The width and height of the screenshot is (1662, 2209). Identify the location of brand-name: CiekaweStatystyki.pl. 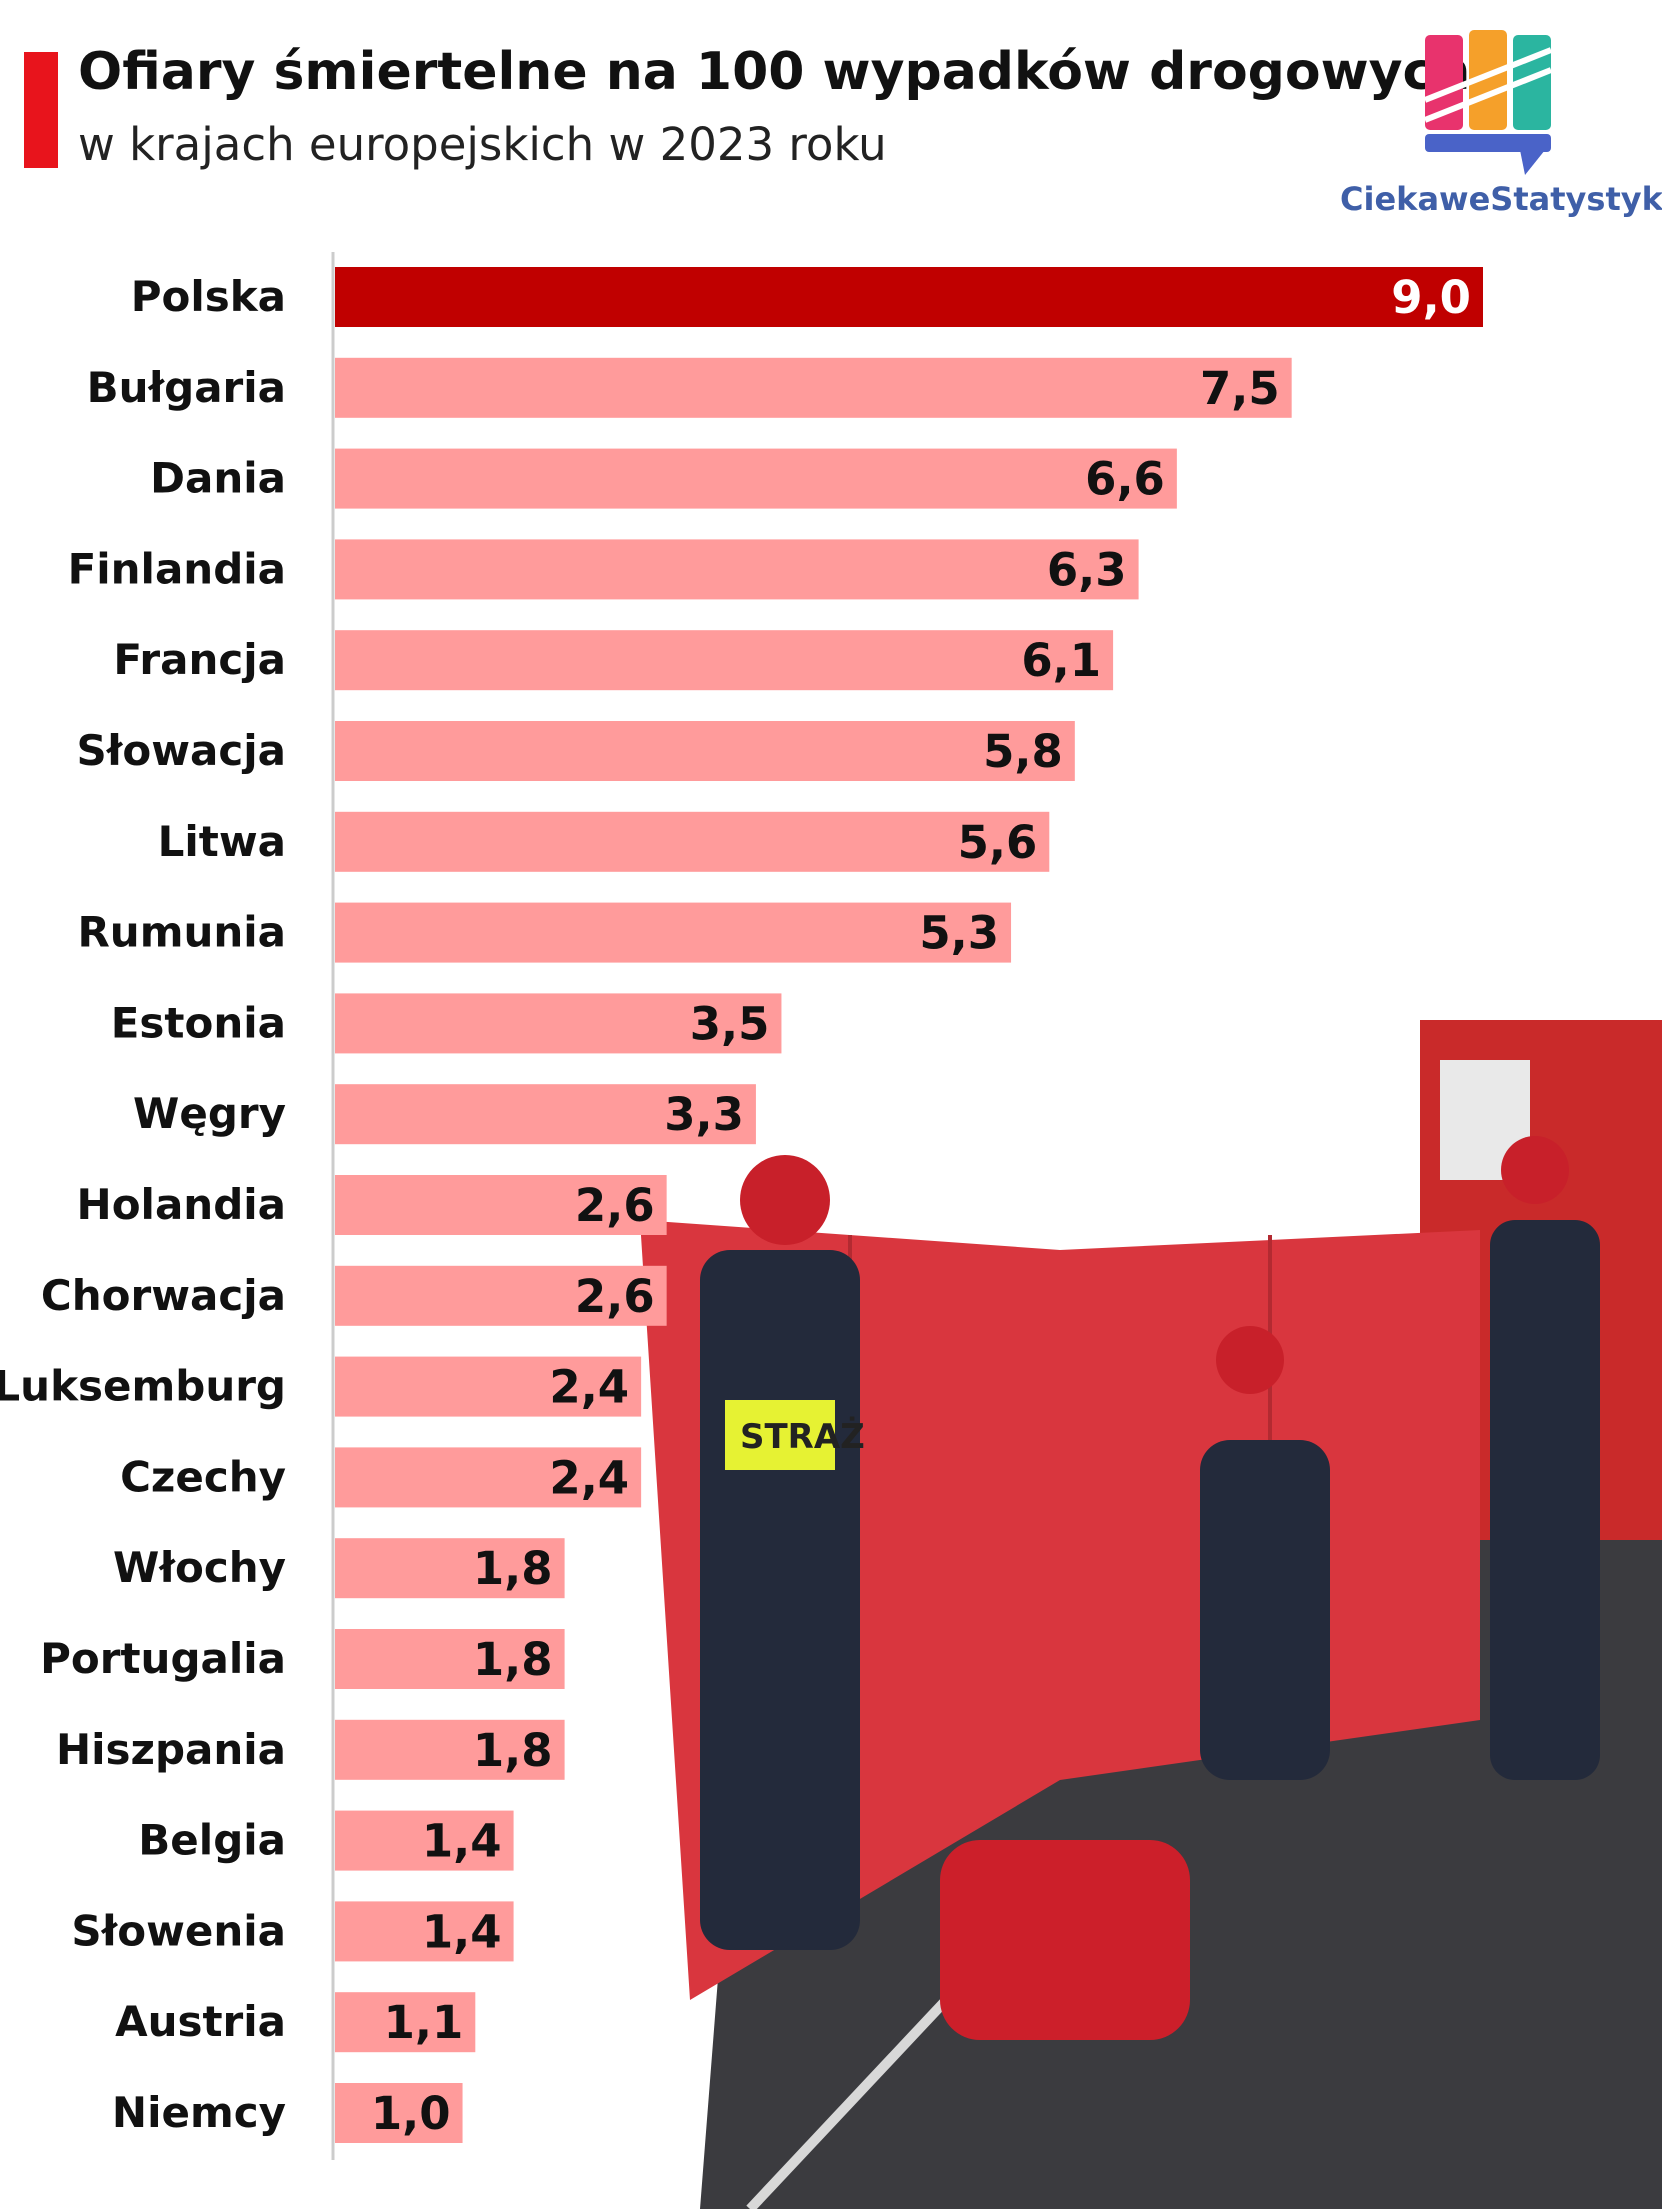
(1501, 199).